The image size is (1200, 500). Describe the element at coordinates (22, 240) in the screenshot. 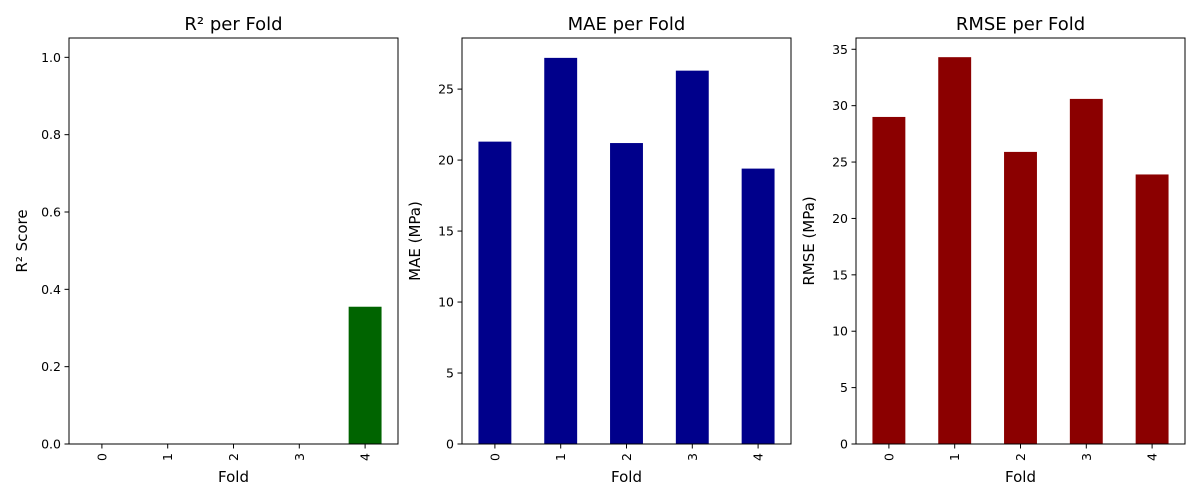

I see `y-axis-label: R² Score` at that location.